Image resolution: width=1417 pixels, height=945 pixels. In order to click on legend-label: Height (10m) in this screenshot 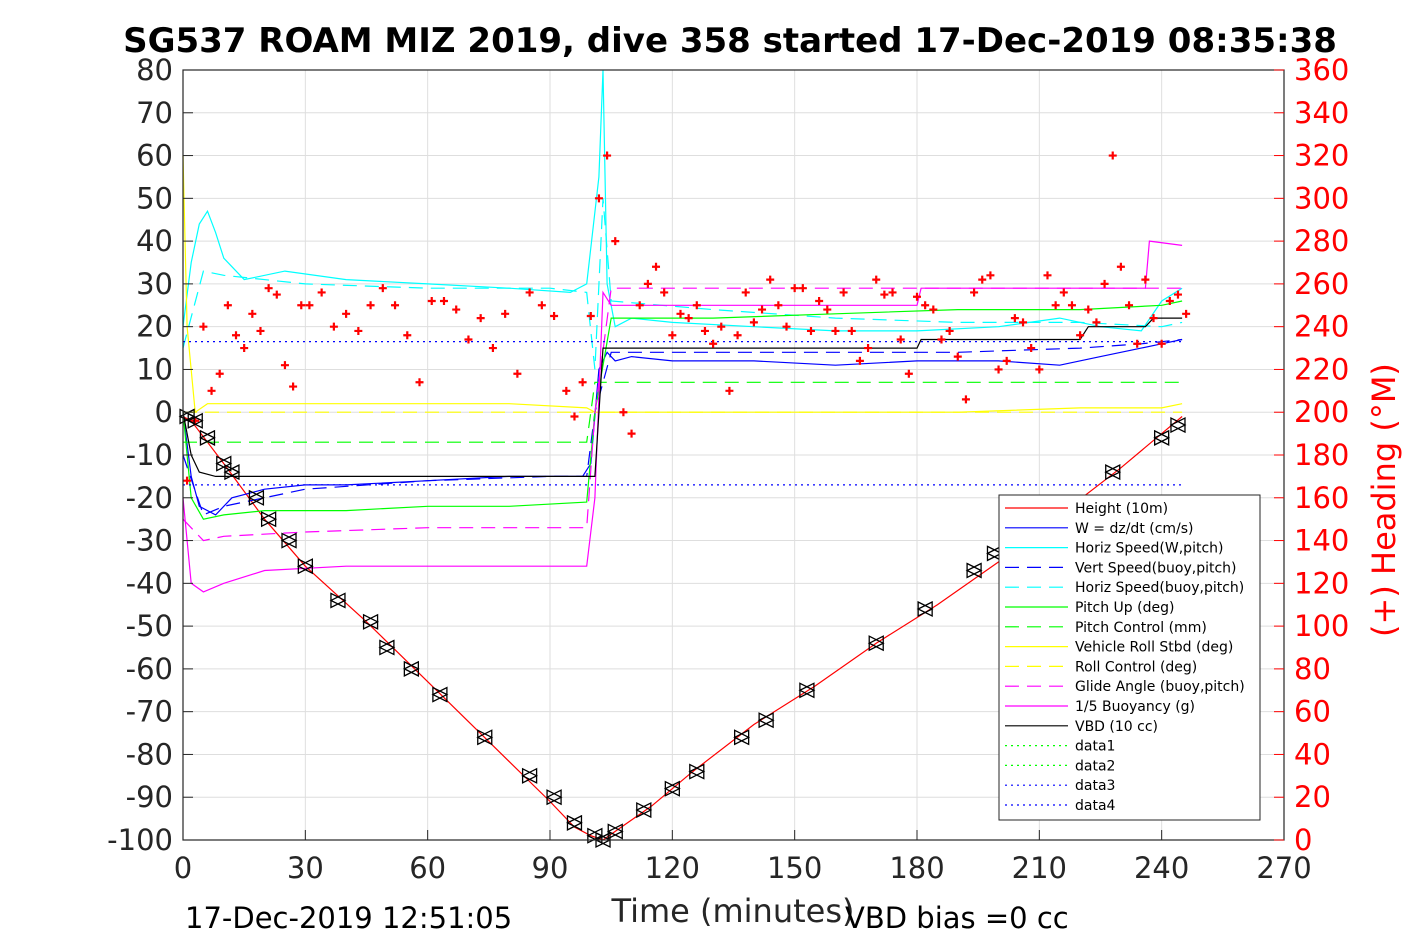, I will do `click(1121, 509)`.